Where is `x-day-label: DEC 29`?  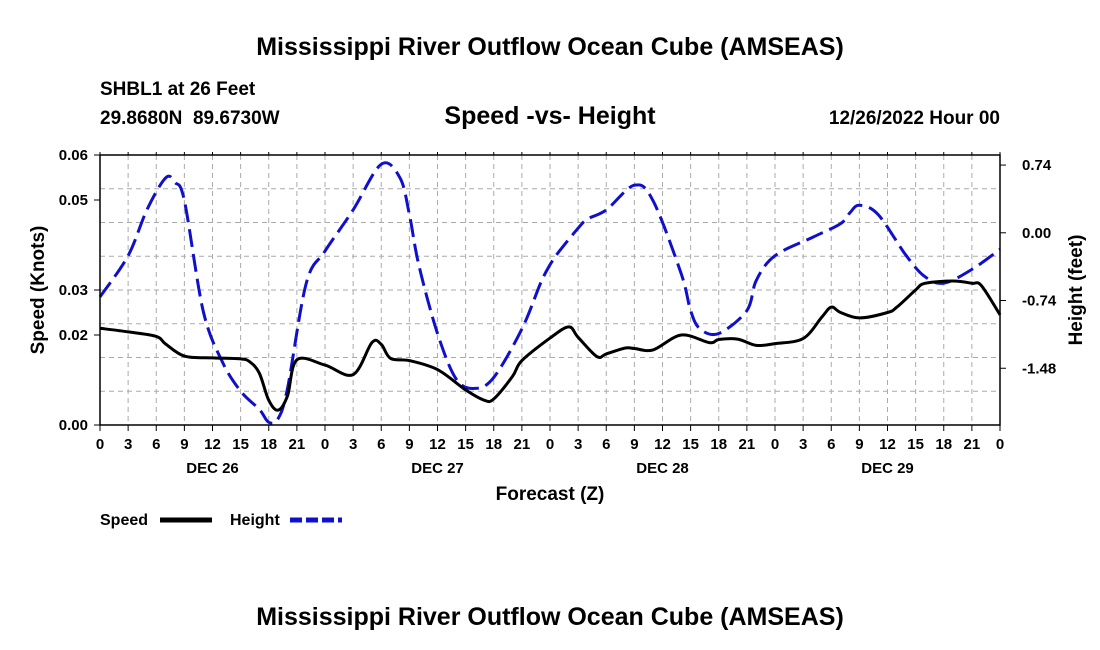 x-day-label: DEC 29 is located at coordinates (887, 468).